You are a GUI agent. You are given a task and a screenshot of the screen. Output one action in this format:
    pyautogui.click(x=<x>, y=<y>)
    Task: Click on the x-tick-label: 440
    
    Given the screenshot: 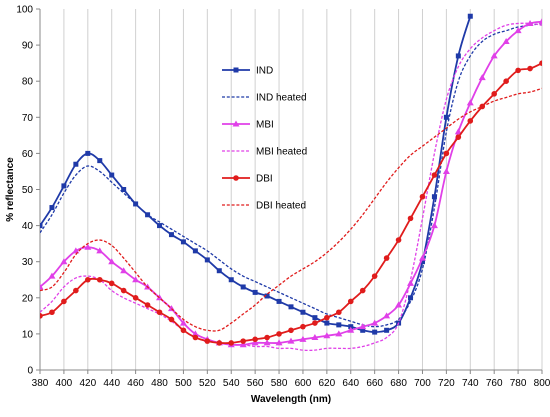 What is the action you would take?
    pyautogui.click(x=111, y=383)
    